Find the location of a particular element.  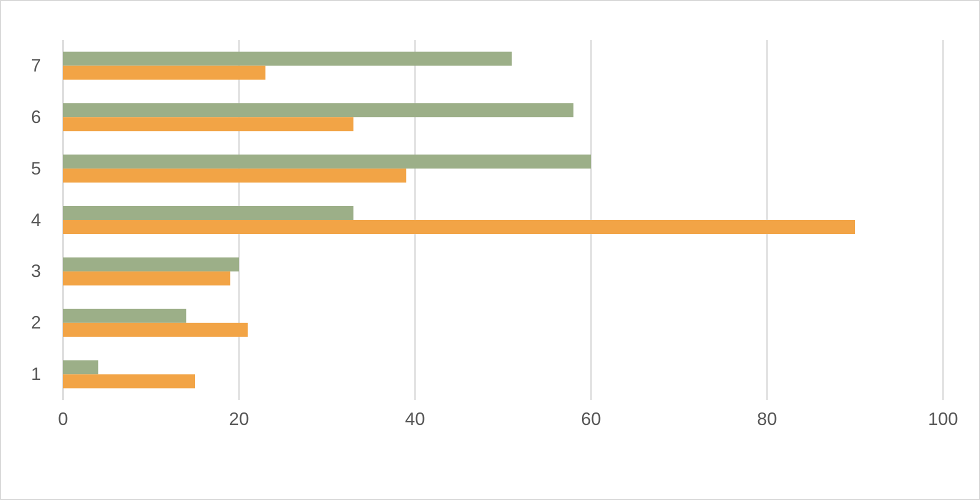

y-tick-label: 2 is located at coordinates (35, 322).